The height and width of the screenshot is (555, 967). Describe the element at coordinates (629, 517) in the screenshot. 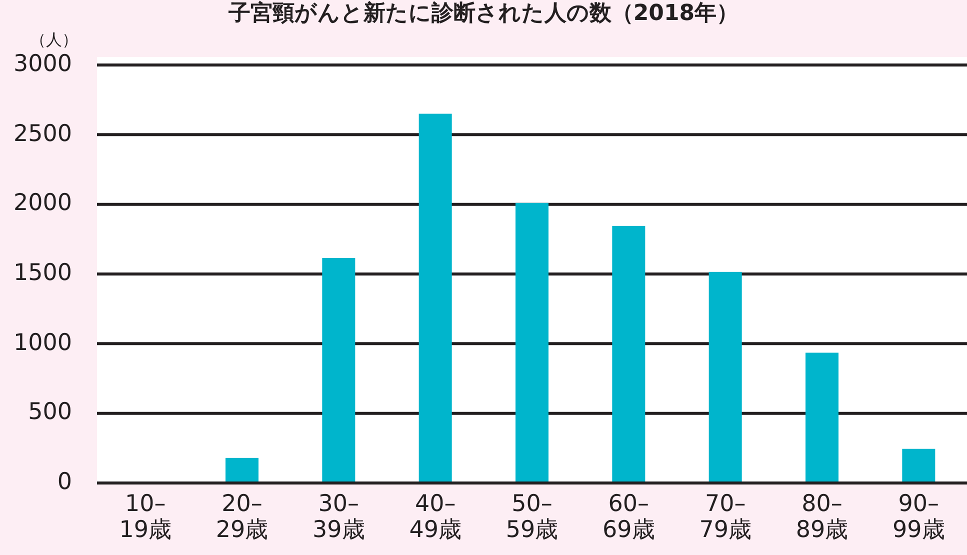

I see `x-tick-label: 60–69歳` at that location.